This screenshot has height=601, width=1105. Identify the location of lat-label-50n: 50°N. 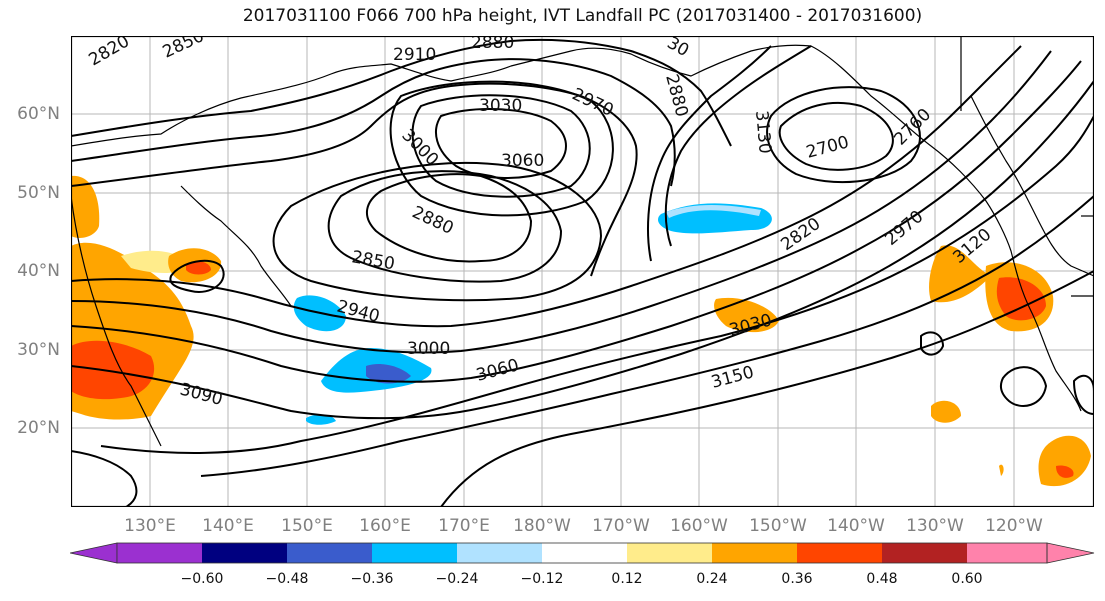
(38, 193).